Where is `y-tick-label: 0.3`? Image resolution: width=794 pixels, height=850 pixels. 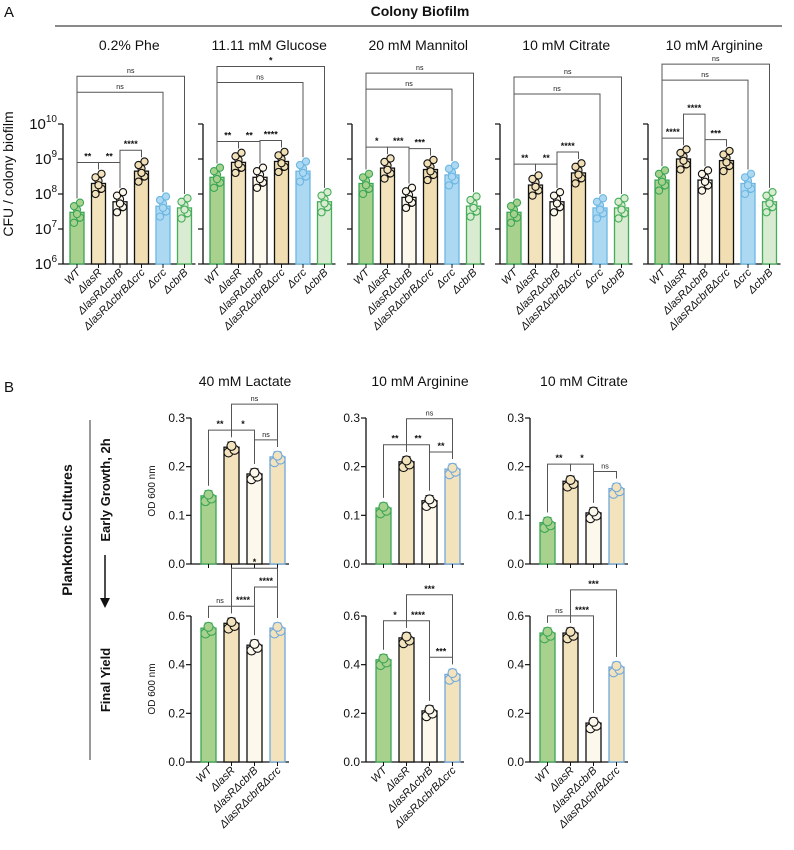
y-tick-label: 0.3 is located at coordinates (515, 418).